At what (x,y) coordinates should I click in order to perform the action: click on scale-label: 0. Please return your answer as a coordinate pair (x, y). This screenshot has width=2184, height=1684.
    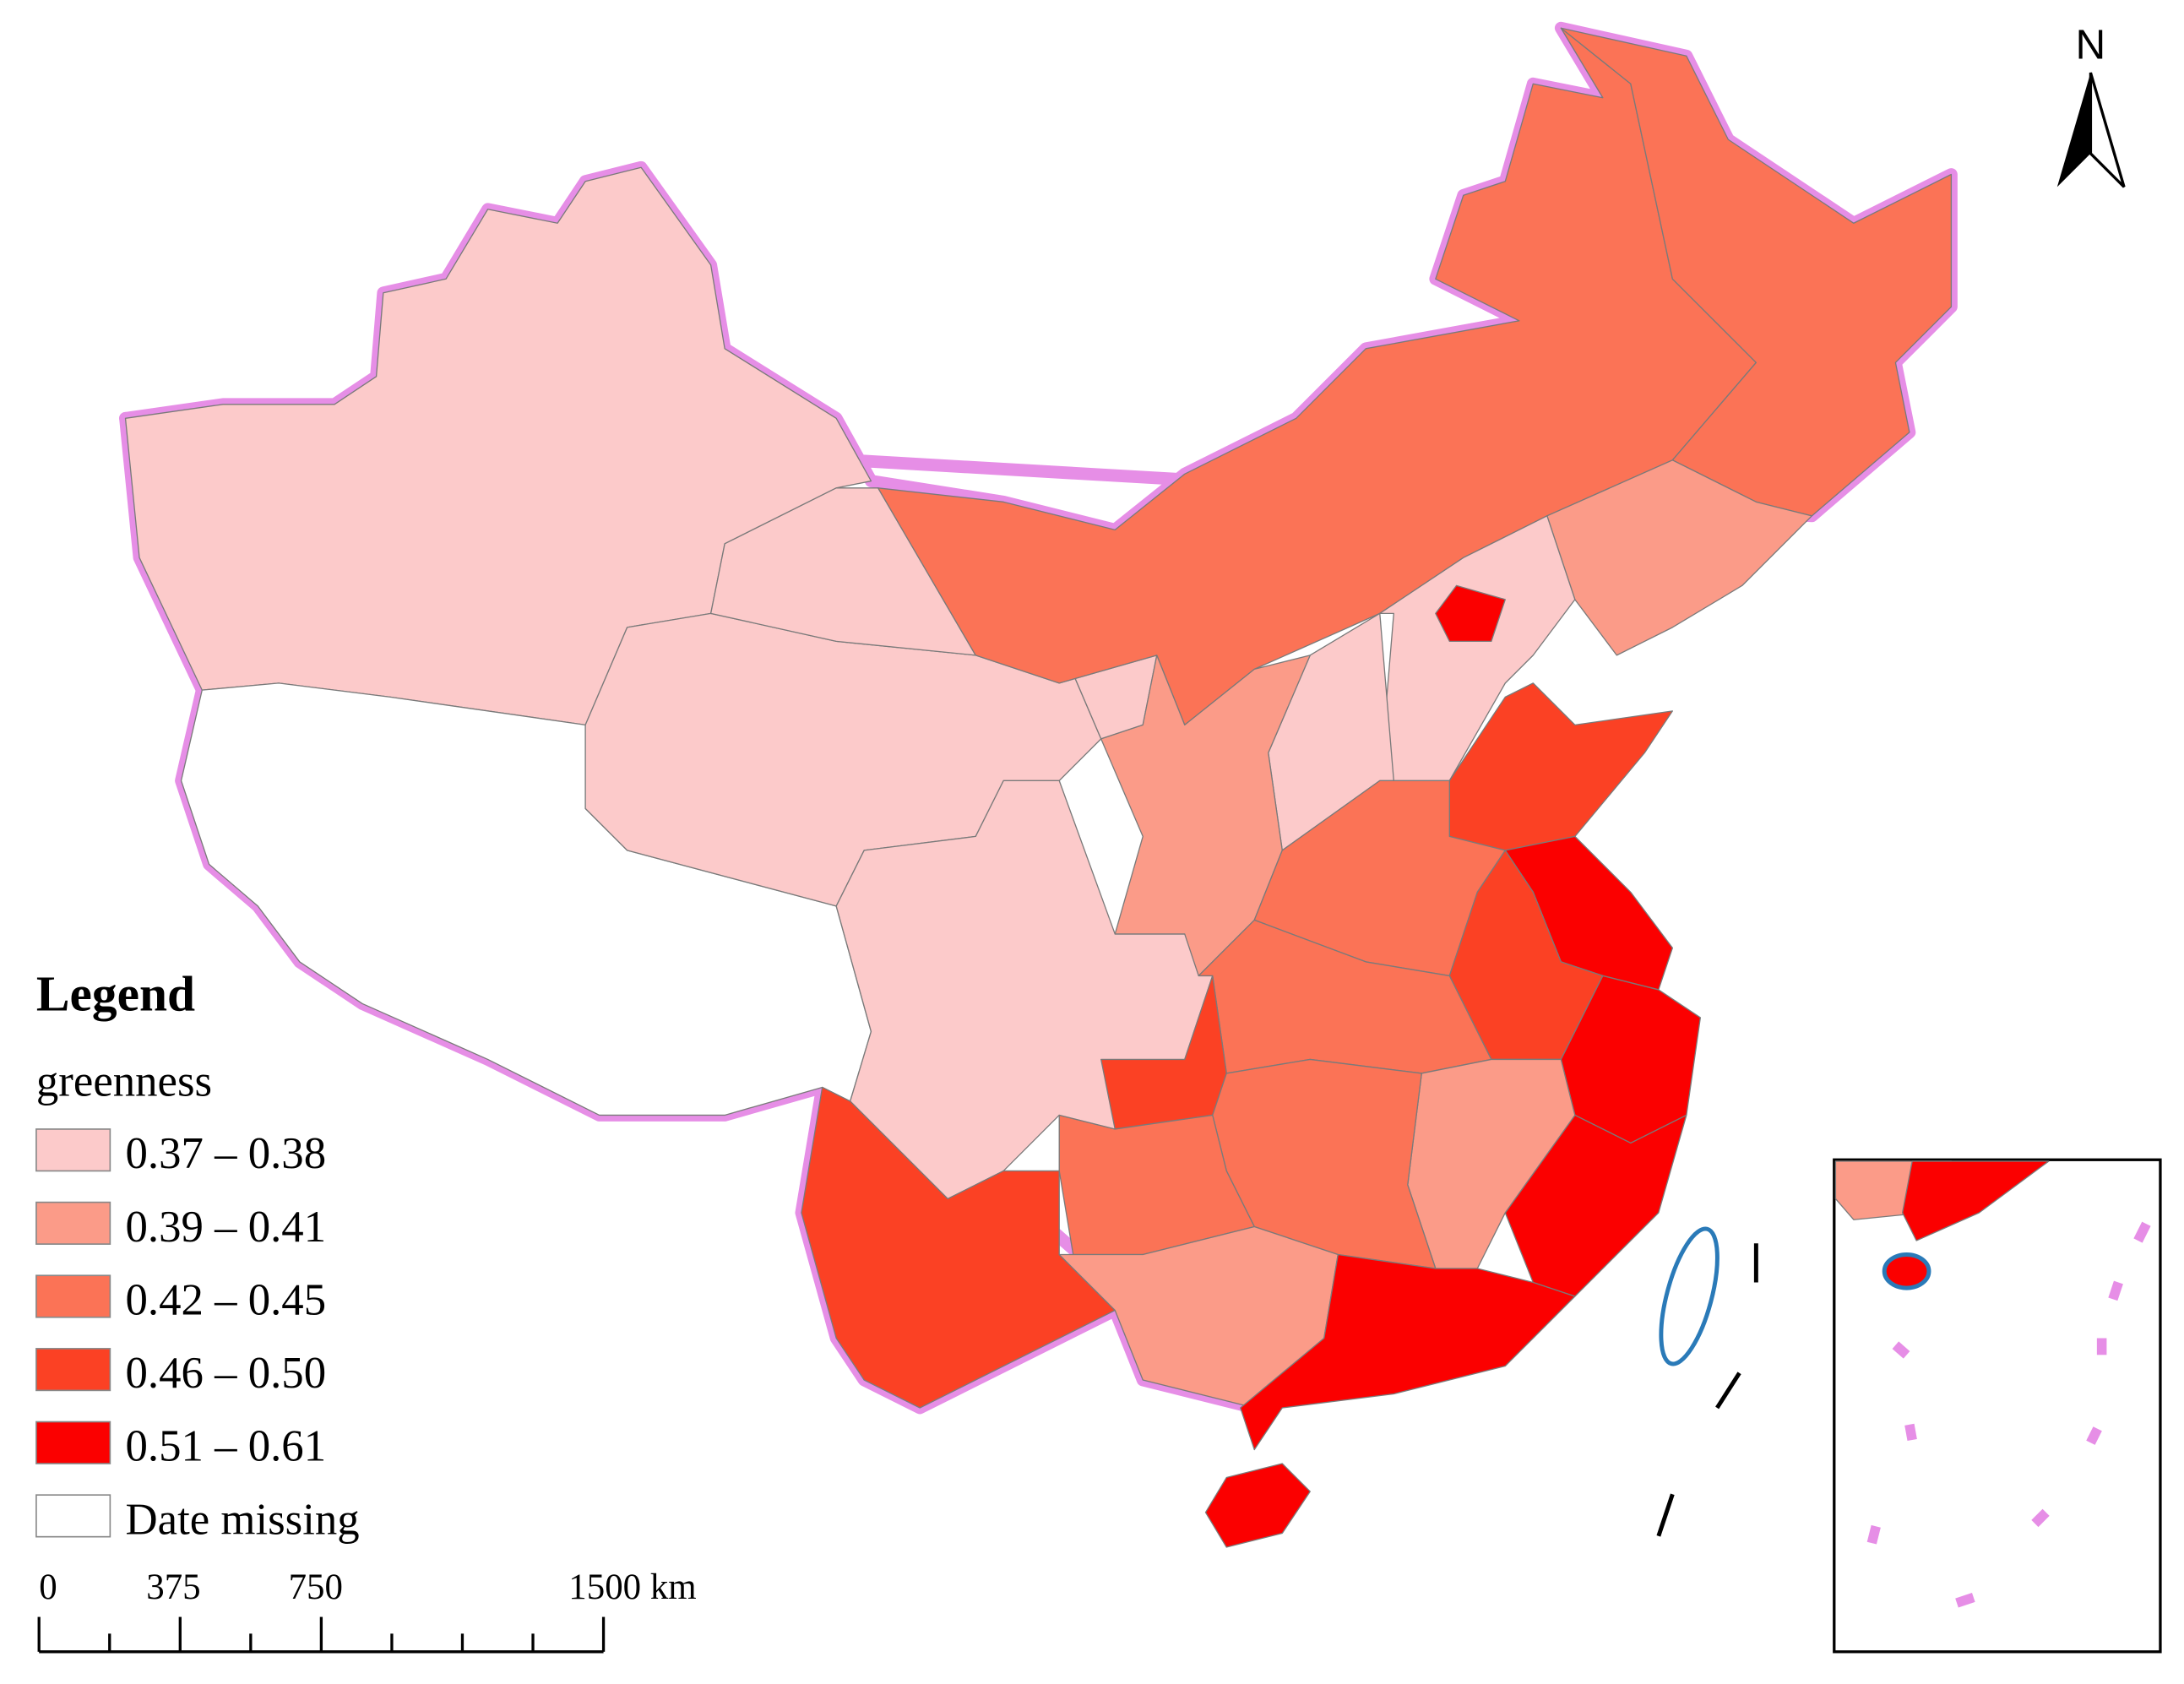
    Looking at the image, I should click on (48, 1587).